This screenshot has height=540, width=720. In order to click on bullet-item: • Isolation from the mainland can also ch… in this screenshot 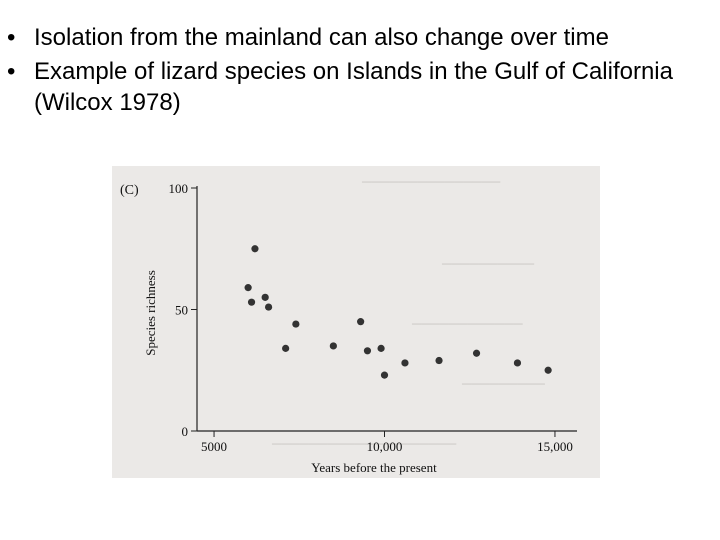, I will do `click(337, 37)`.